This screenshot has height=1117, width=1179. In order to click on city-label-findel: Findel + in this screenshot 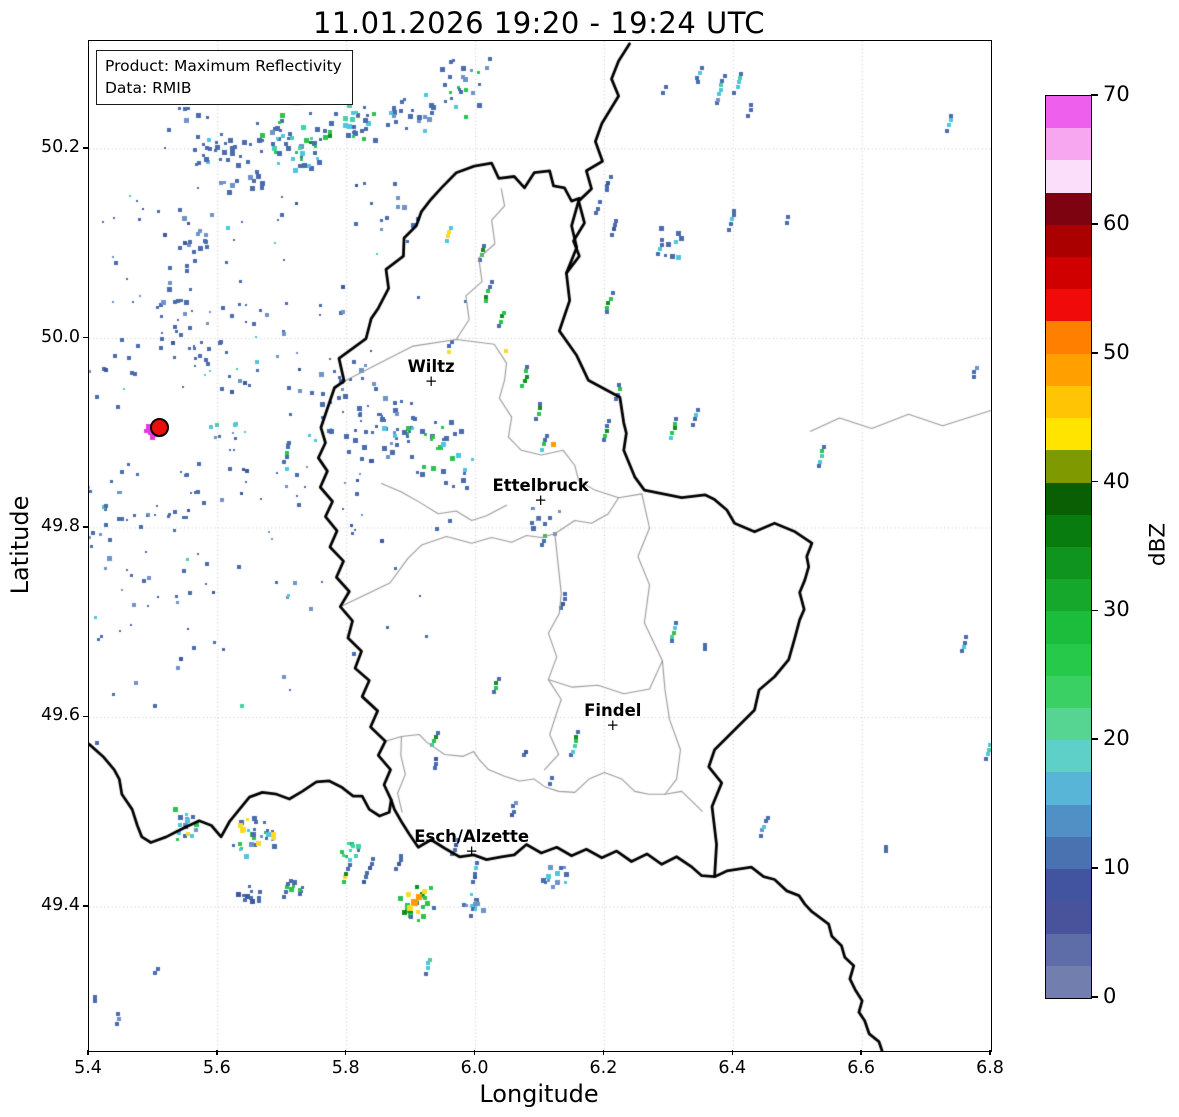, I will do `click(613, 717)`.